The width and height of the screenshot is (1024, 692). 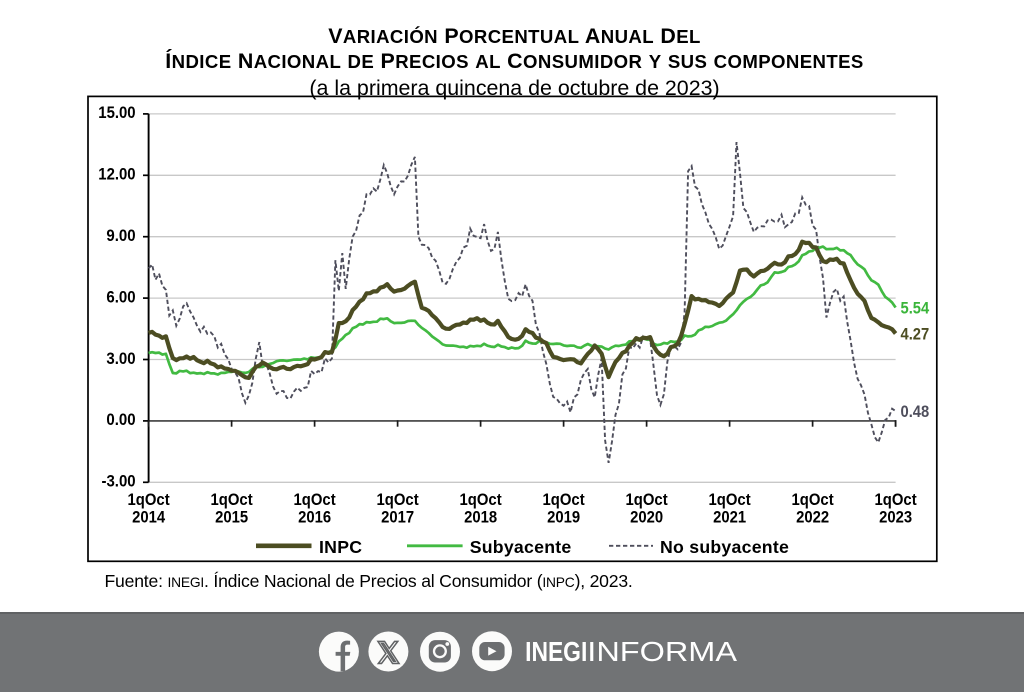 I want to click on svg-text: 4.27, so click(x=915, y=335).